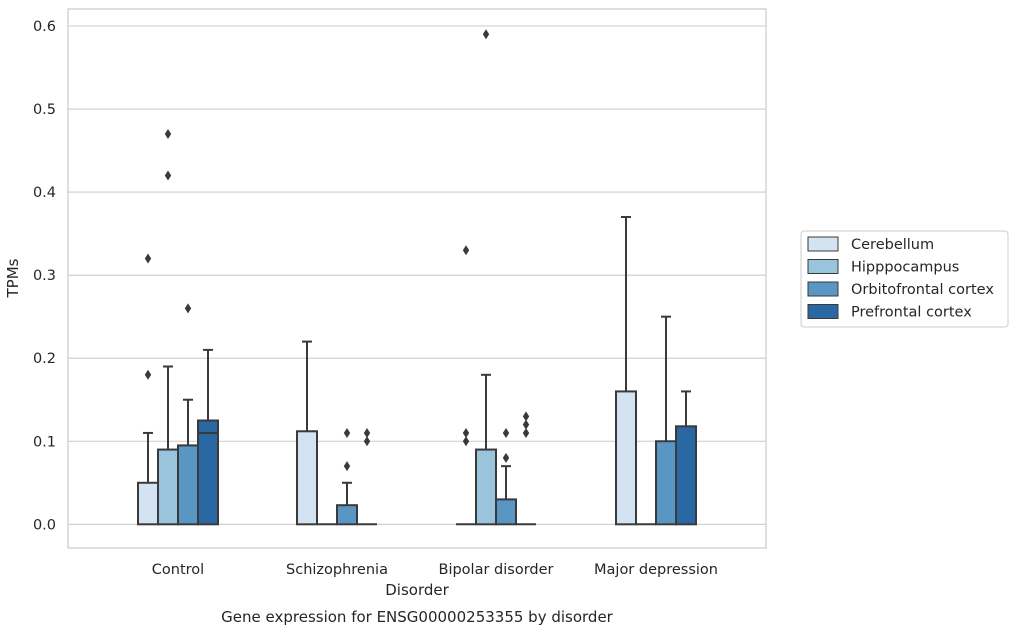  What do you see at coordinates (911, 313) in the screenshot?
I see `legend-label: Prefrontal cortex` at bounding box center [911, 313].